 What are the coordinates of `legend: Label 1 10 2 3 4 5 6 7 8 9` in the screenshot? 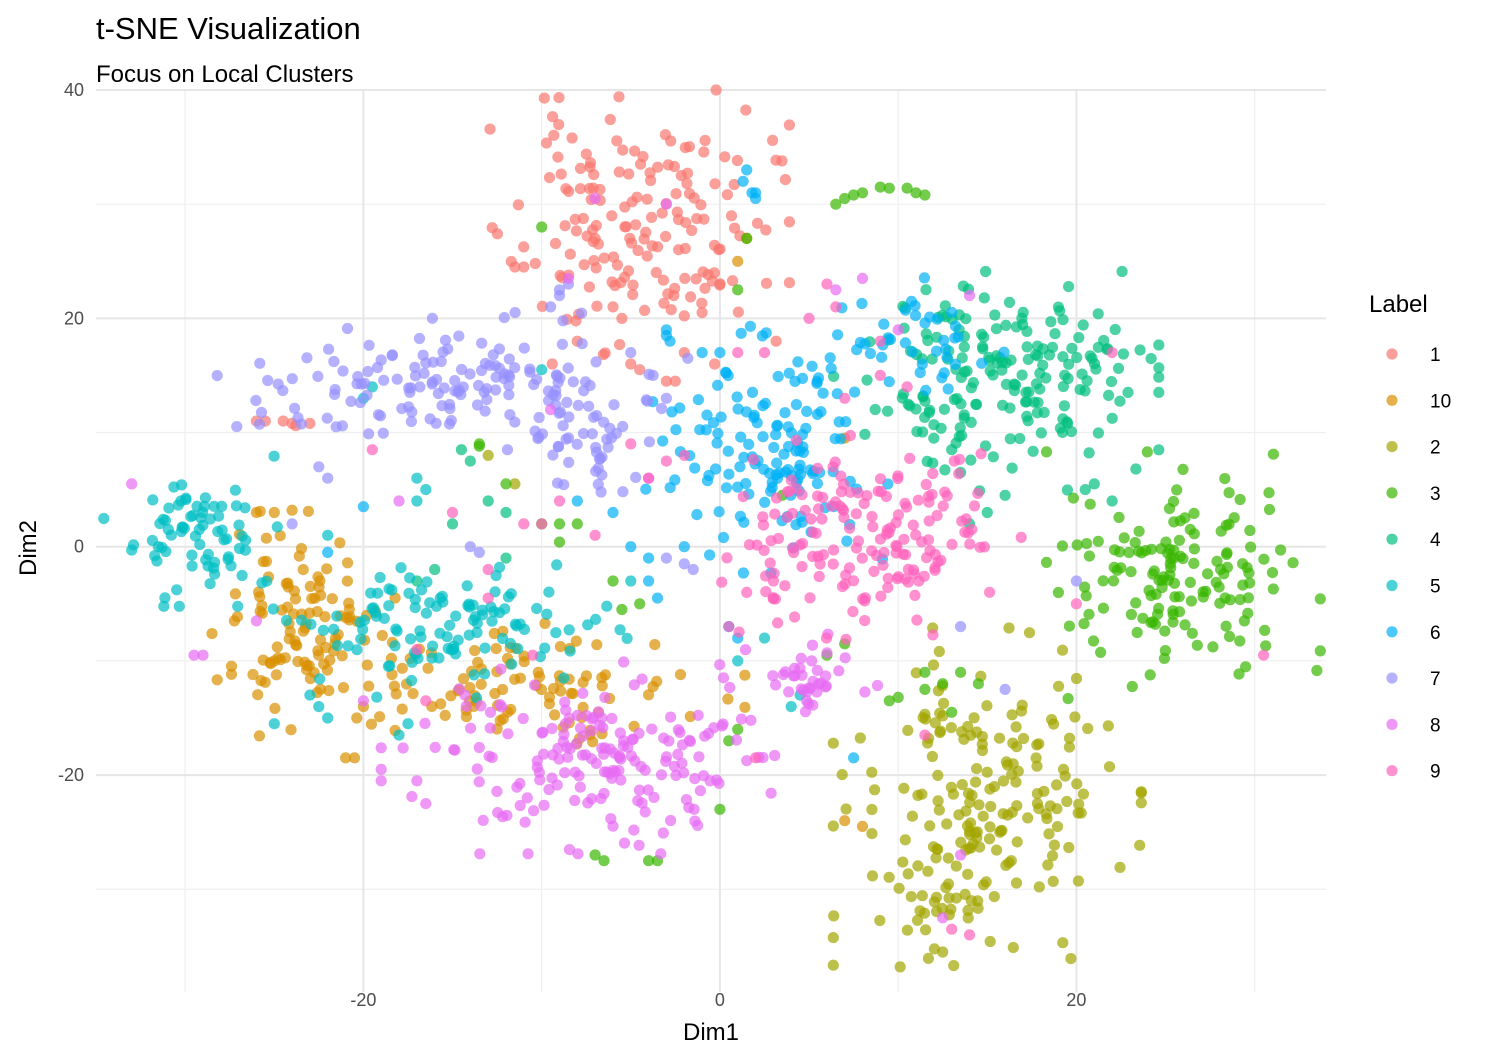 It's located at (1410, 537).